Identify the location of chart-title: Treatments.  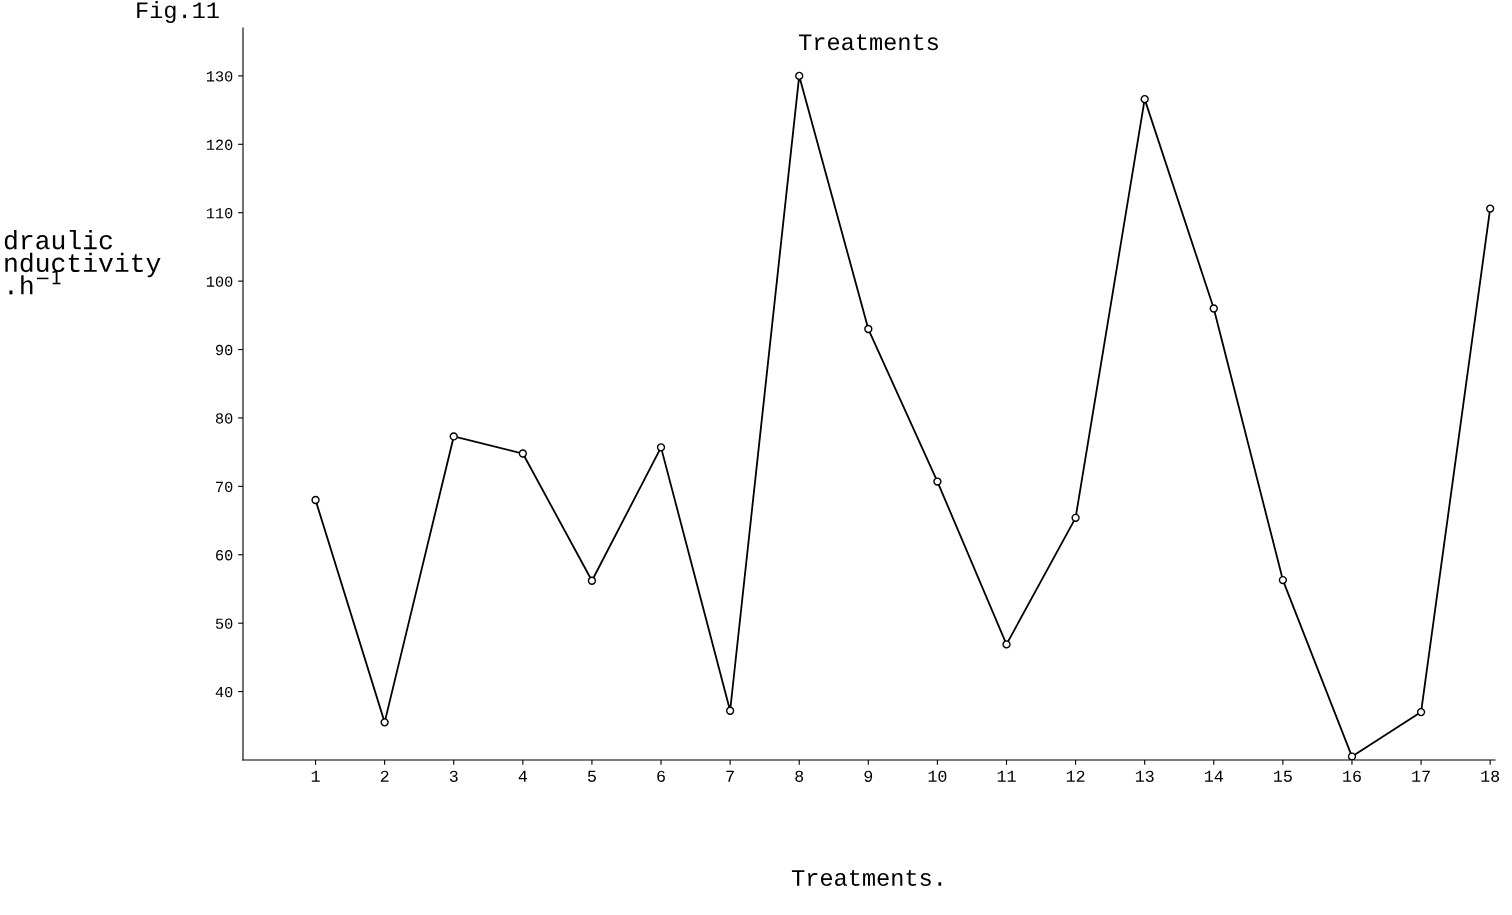
(868, 42).